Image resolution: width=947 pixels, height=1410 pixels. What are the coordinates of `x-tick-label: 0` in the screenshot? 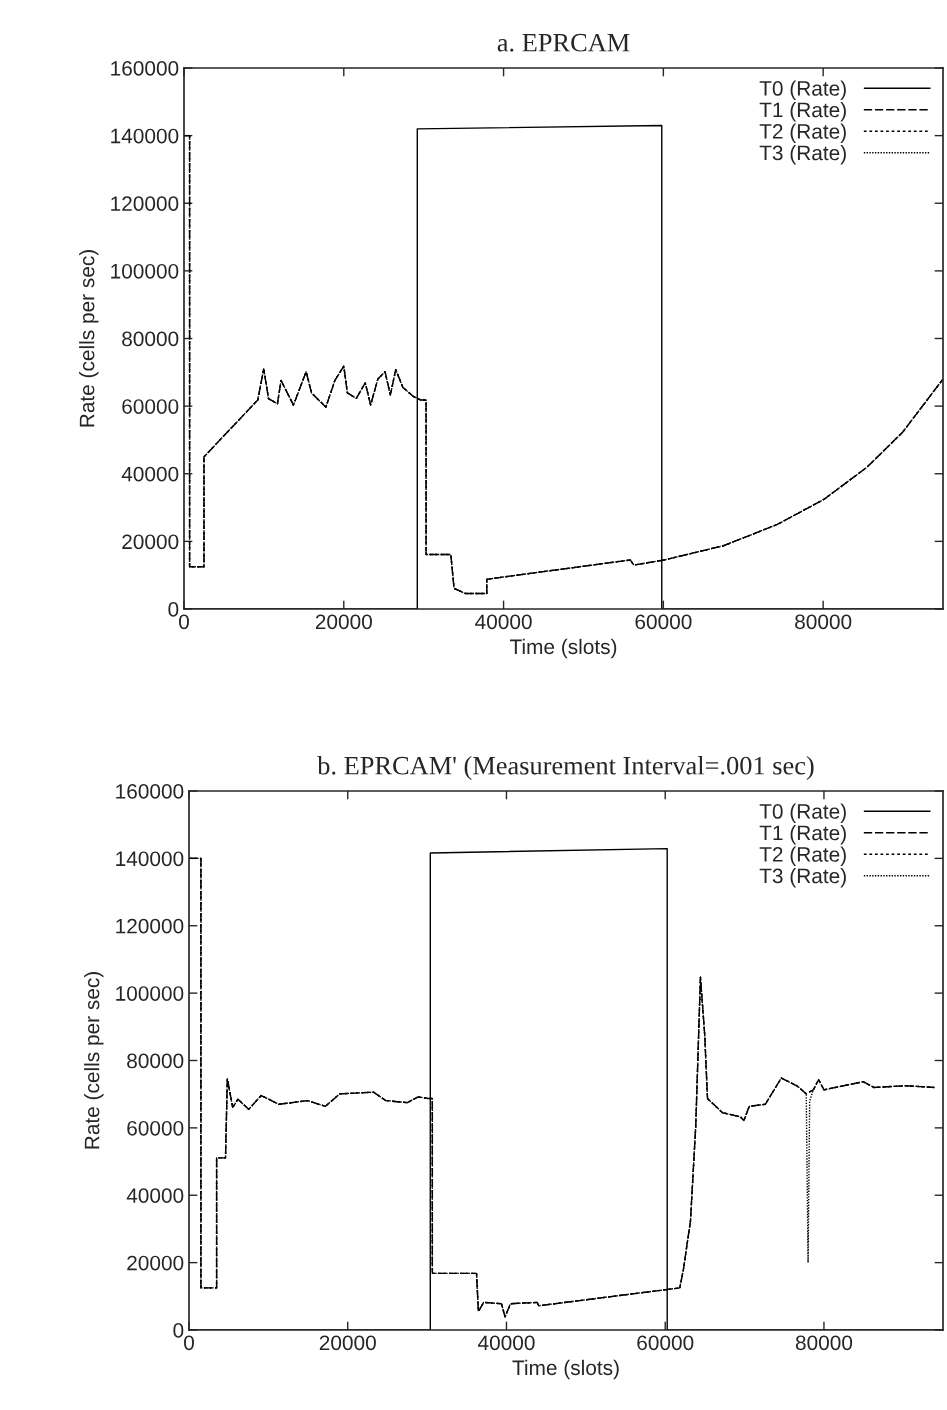 It's located at (189, 1343).